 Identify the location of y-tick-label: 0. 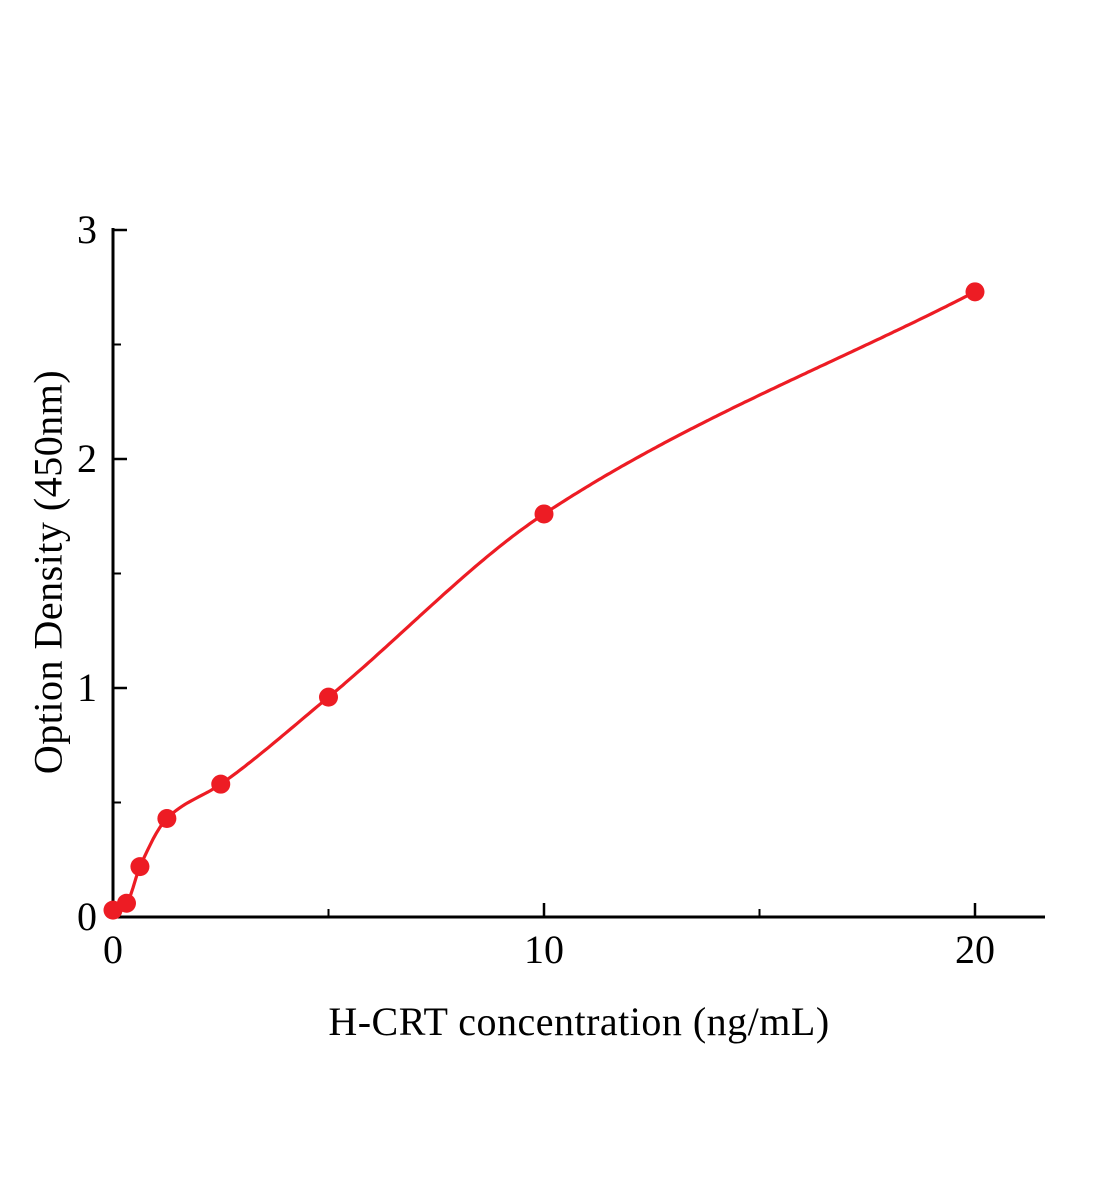
(87, 916).